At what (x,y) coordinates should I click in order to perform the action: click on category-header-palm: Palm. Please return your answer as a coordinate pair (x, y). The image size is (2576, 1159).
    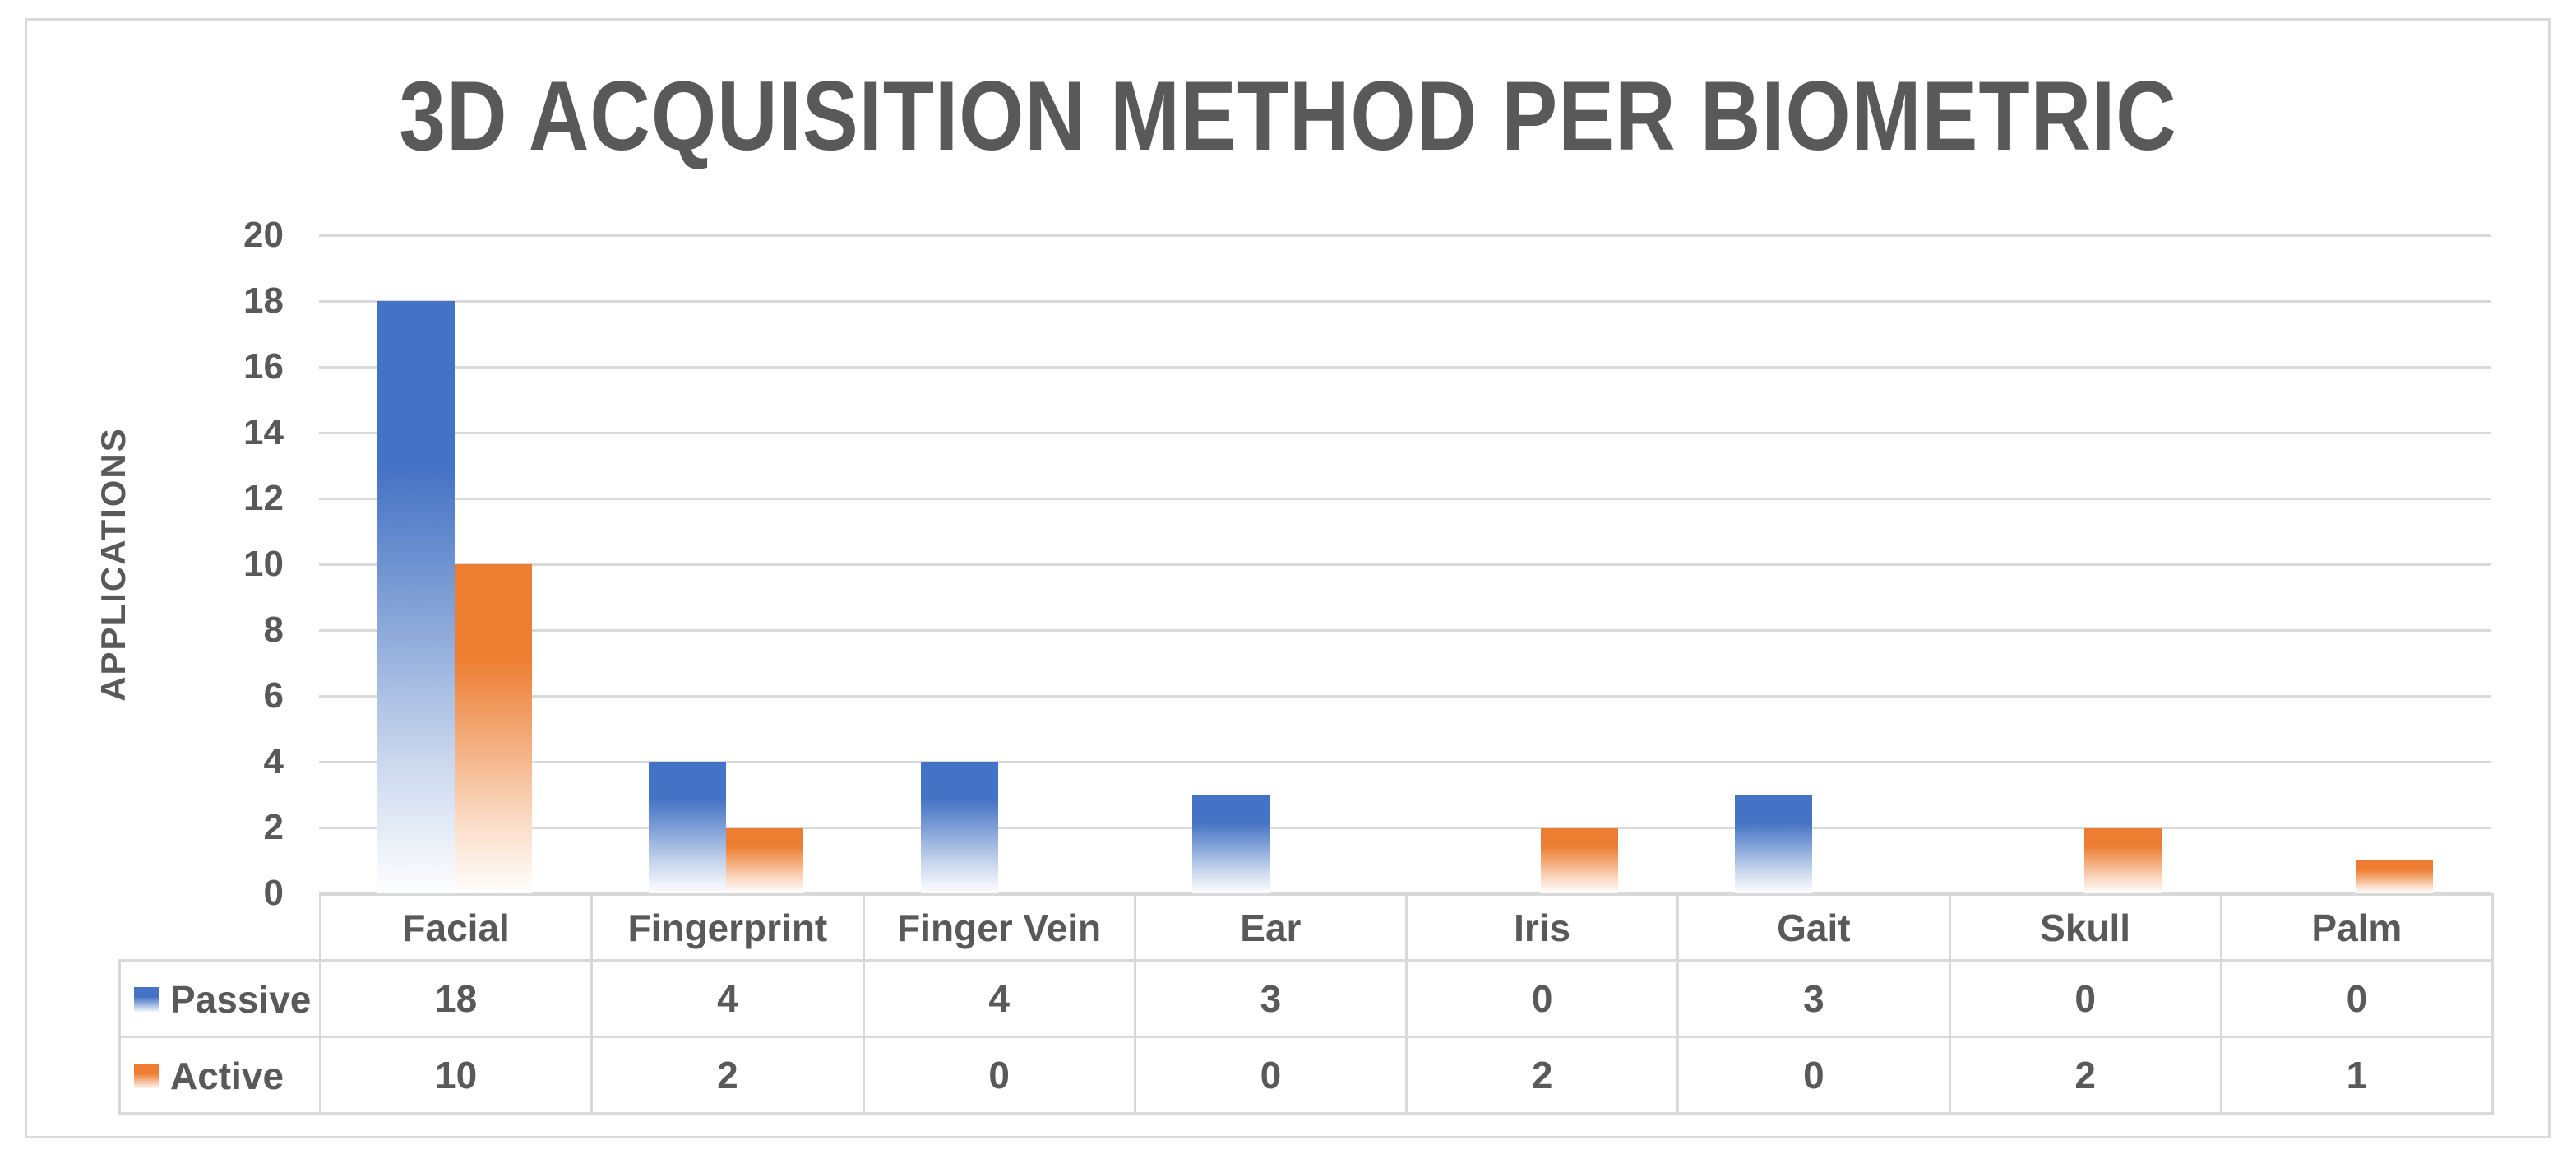
    Looking at the image, I should click on (2357, 927).